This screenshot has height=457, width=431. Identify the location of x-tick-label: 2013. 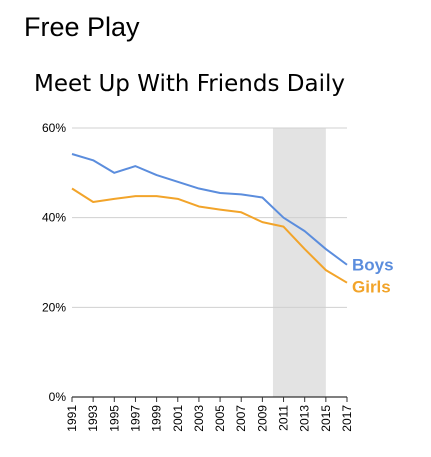
(305, 418).